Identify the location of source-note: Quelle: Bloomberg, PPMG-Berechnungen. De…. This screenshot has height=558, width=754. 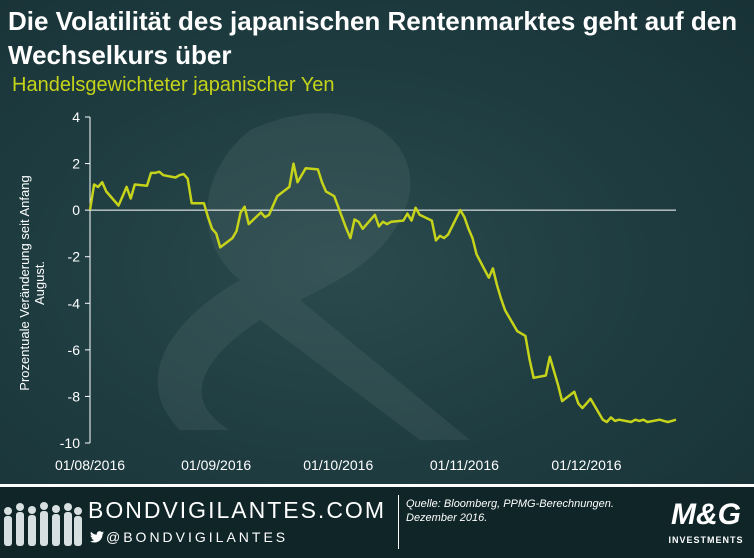
(510, 511).